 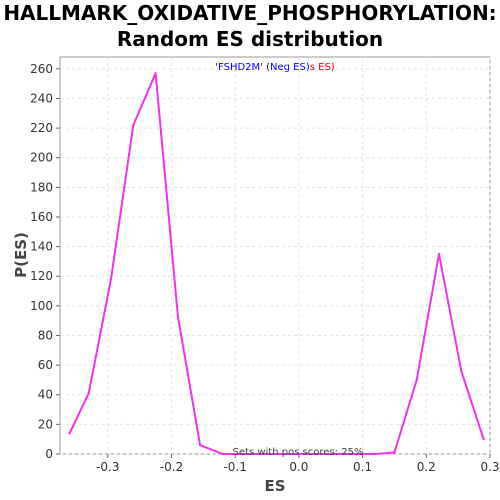 What do you see at coordinates (45, 395) in the screenshot?
I see `y-tick-label: 40` at bounding box center [45, 395].